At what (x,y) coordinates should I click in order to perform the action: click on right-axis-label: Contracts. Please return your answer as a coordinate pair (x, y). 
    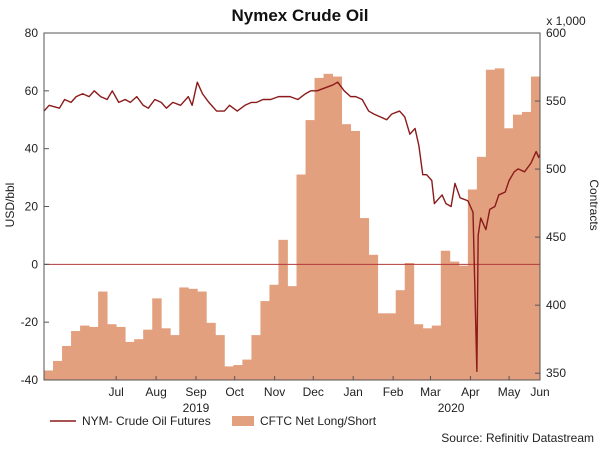
    Looking at the image, I should click on (593, 204).